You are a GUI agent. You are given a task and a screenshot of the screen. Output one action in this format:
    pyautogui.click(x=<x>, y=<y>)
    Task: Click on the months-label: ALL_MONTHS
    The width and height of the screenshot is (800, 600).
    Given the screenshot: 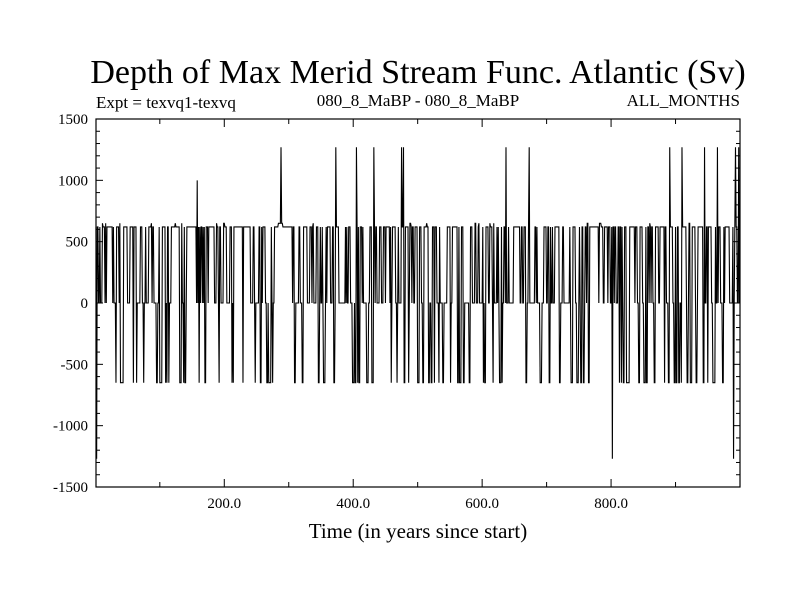 What is the action you would take?
    pyautogui.click(x=683, y=100)
    